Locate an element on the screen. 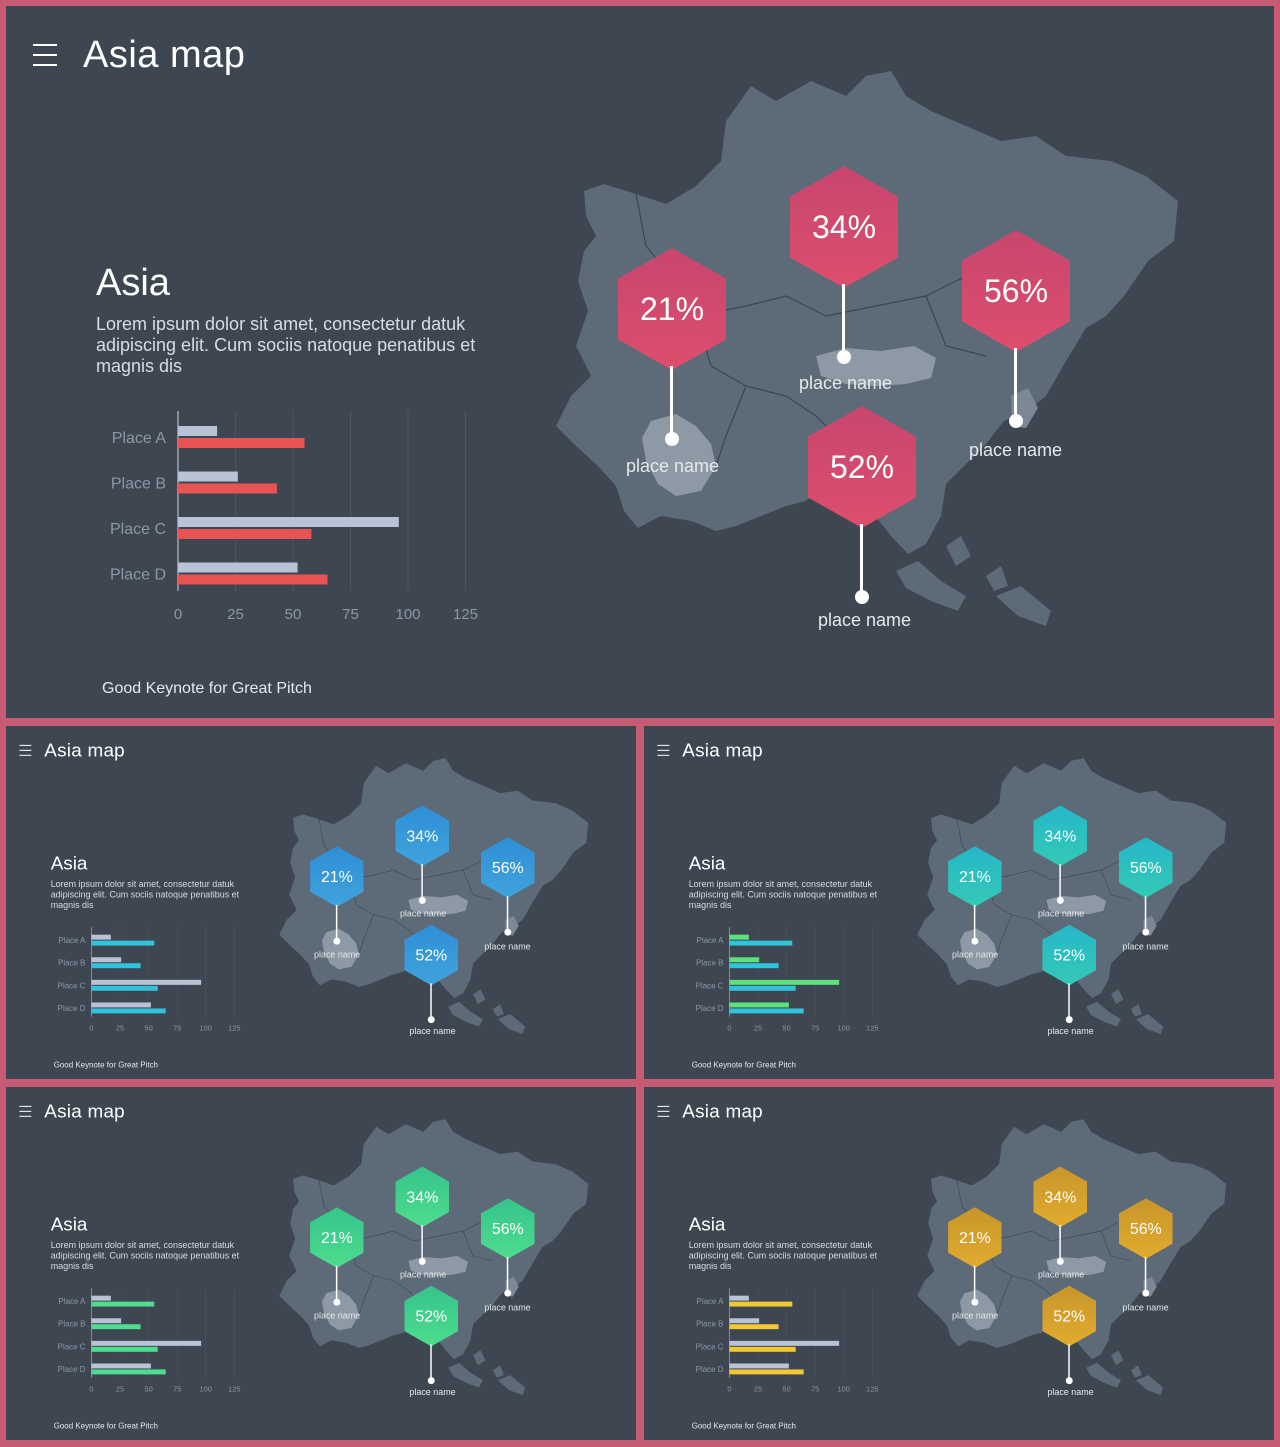 This screenshot has height=1447, width=1280. bar-place-b-s2 is located at coordinates (116, 1327).